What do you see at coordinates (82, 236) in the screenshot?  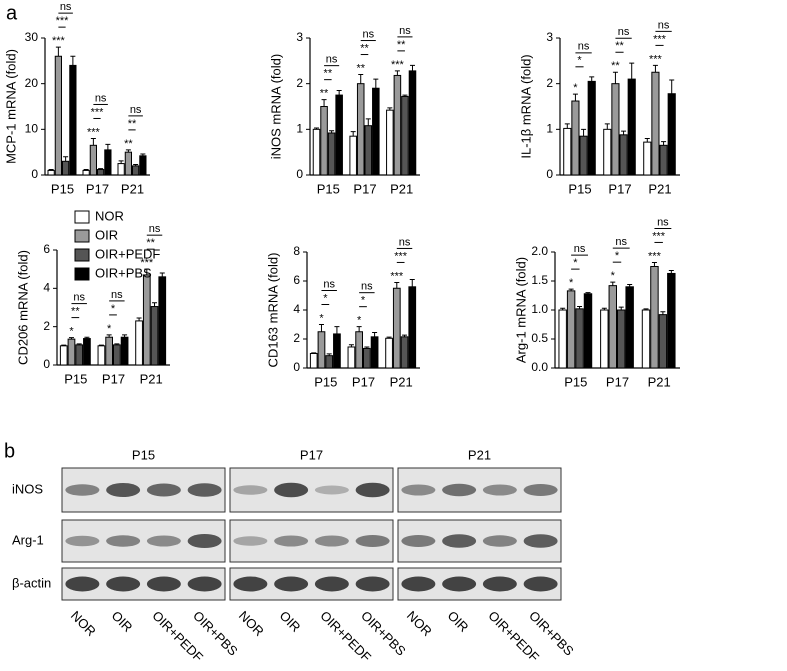 I see `legend-swatch` at bounding box center [82, 236].